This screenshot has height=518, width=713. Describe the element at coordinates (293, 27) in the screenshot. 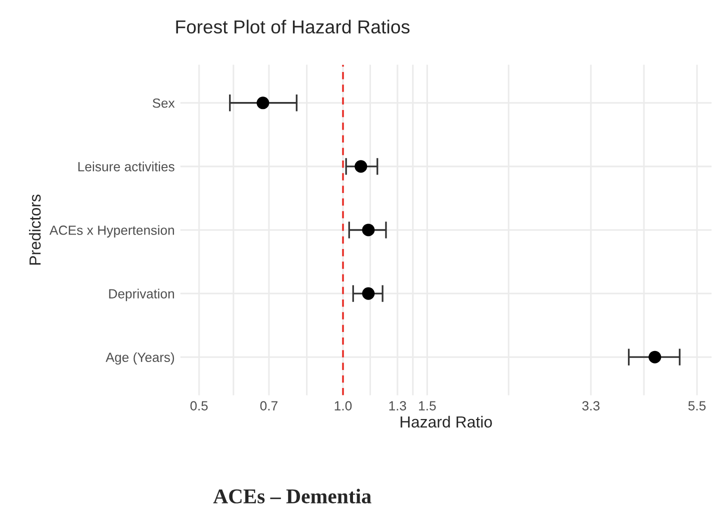

I see `chart-title: Forest Plot of Hazard Ratios` at that location.